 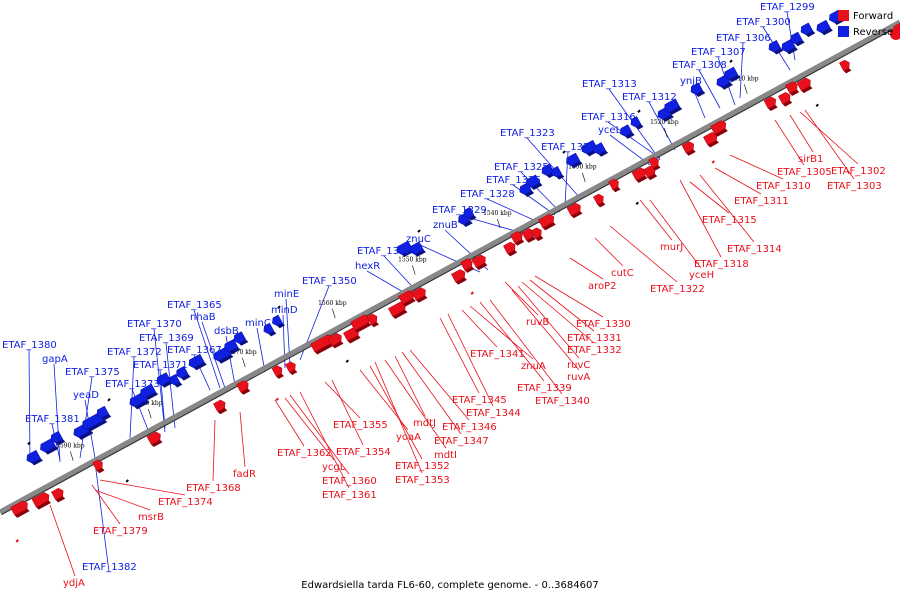 I want to click on forward-gene-label: ETAF_1314, so click(x=754, y=249).